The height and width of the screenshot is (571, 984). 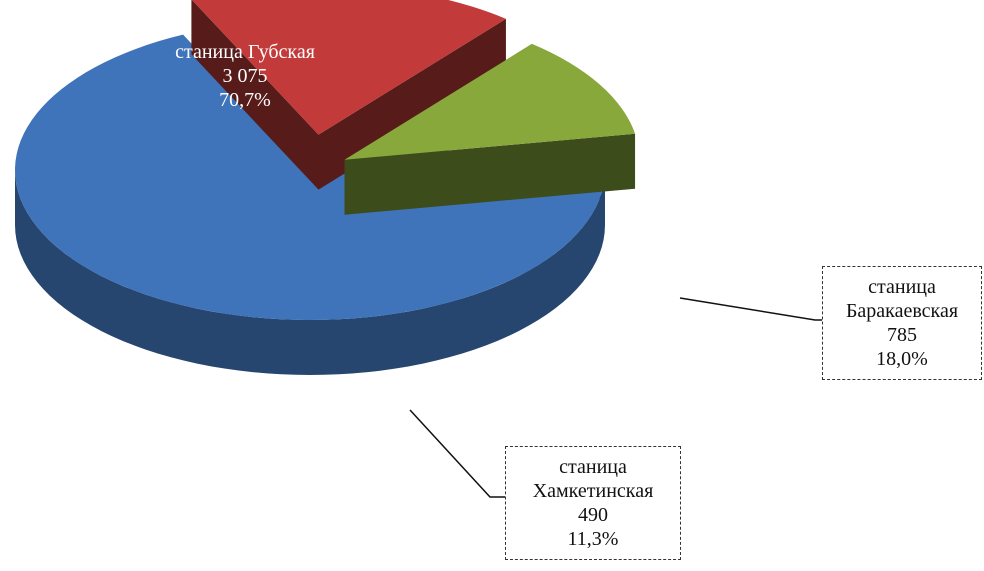 What do you see at coordinates (593, 539) in the screenshot?
I see `label-line: 11,3%` at bounding box center [593, 539].